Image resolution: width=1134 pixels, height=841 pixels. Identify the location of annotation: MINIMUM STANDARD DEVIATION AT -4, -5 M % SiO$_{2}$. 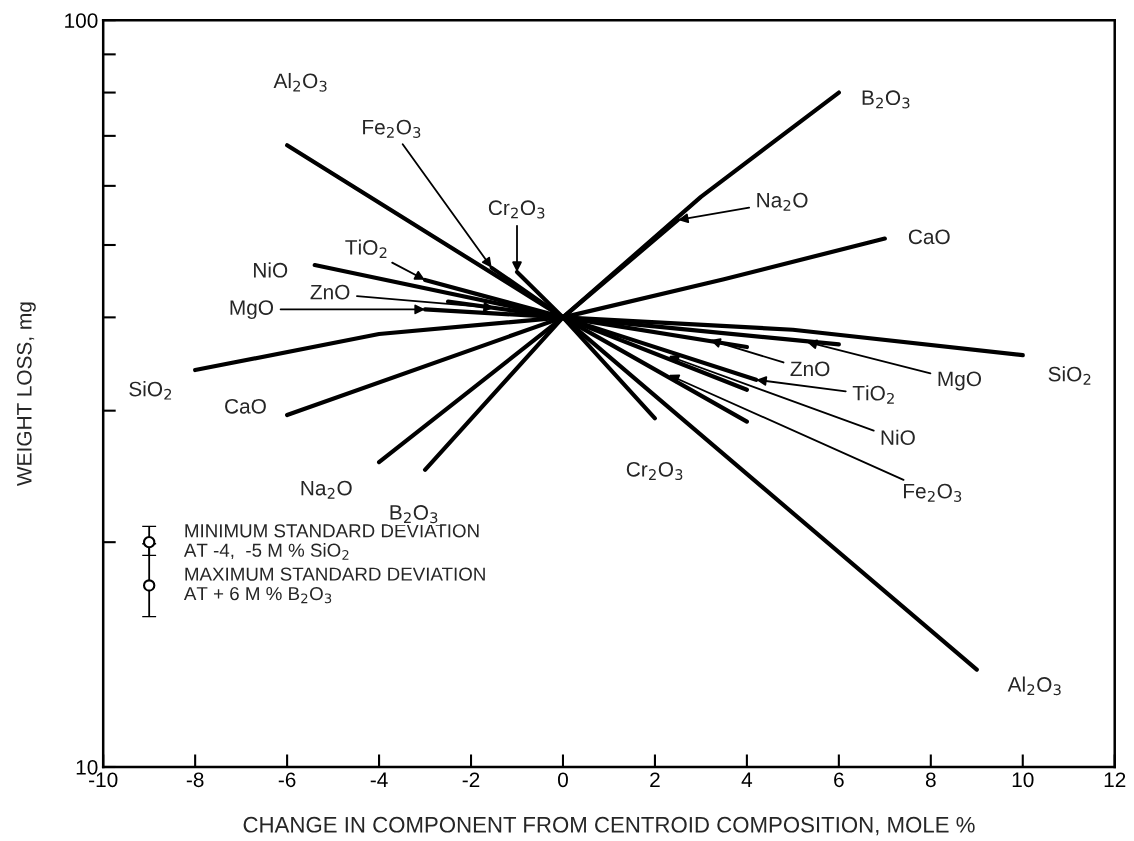
(331, 542).